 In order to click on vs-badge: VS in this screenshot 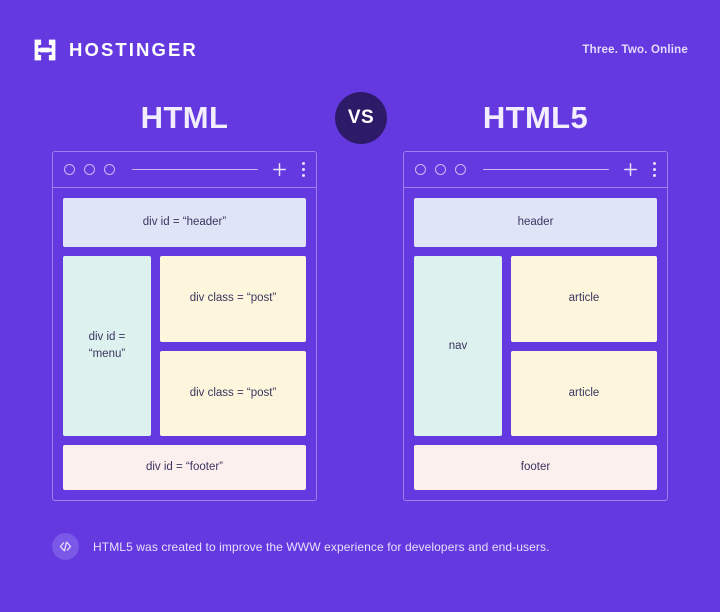, I will do `click(361, 118)`.